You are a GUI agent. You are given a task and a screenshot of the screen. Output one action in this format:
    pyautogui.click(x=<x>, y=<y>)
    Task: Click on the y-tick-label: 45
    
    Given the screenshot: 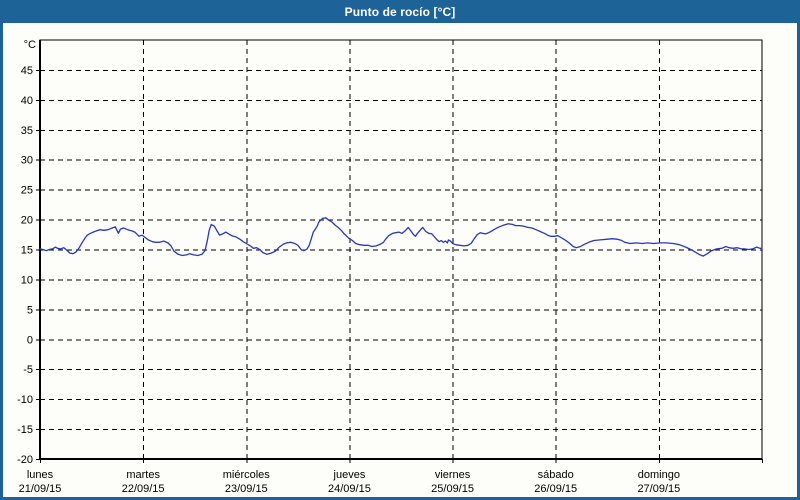 What is the action you would take?
    pyautogui.click(x=27, y=71)
    